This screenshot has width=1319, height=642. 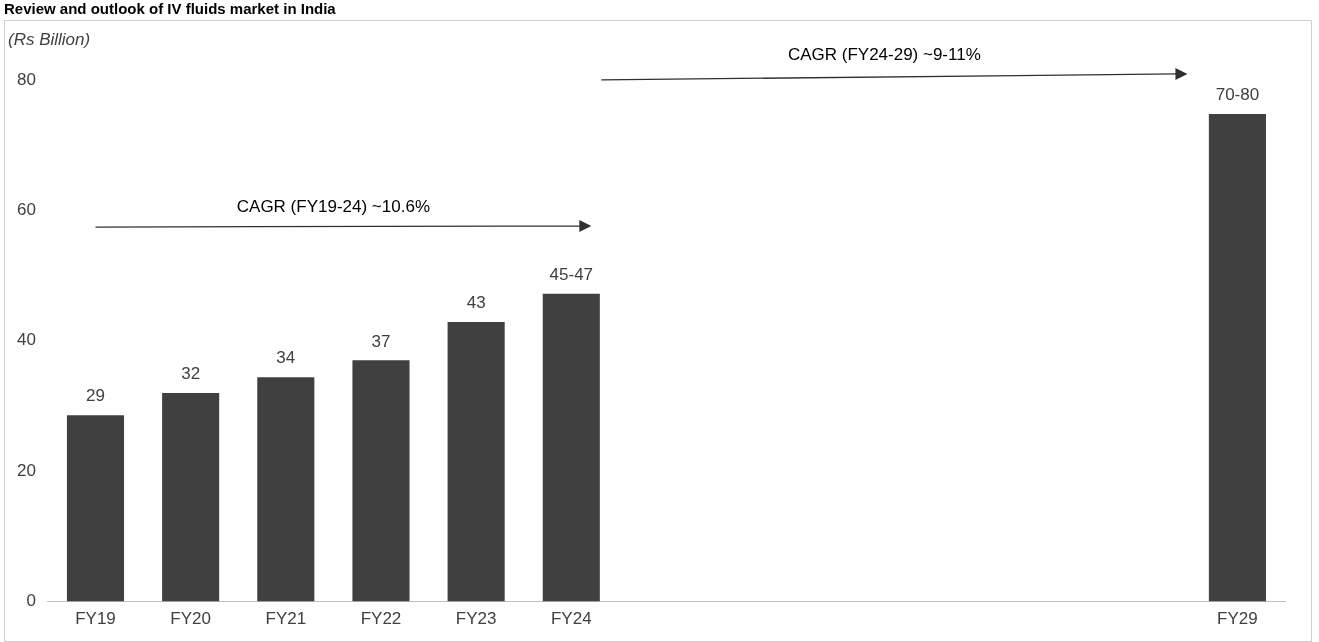 I want to click on data-label: 43, so click(x=476, y=303).